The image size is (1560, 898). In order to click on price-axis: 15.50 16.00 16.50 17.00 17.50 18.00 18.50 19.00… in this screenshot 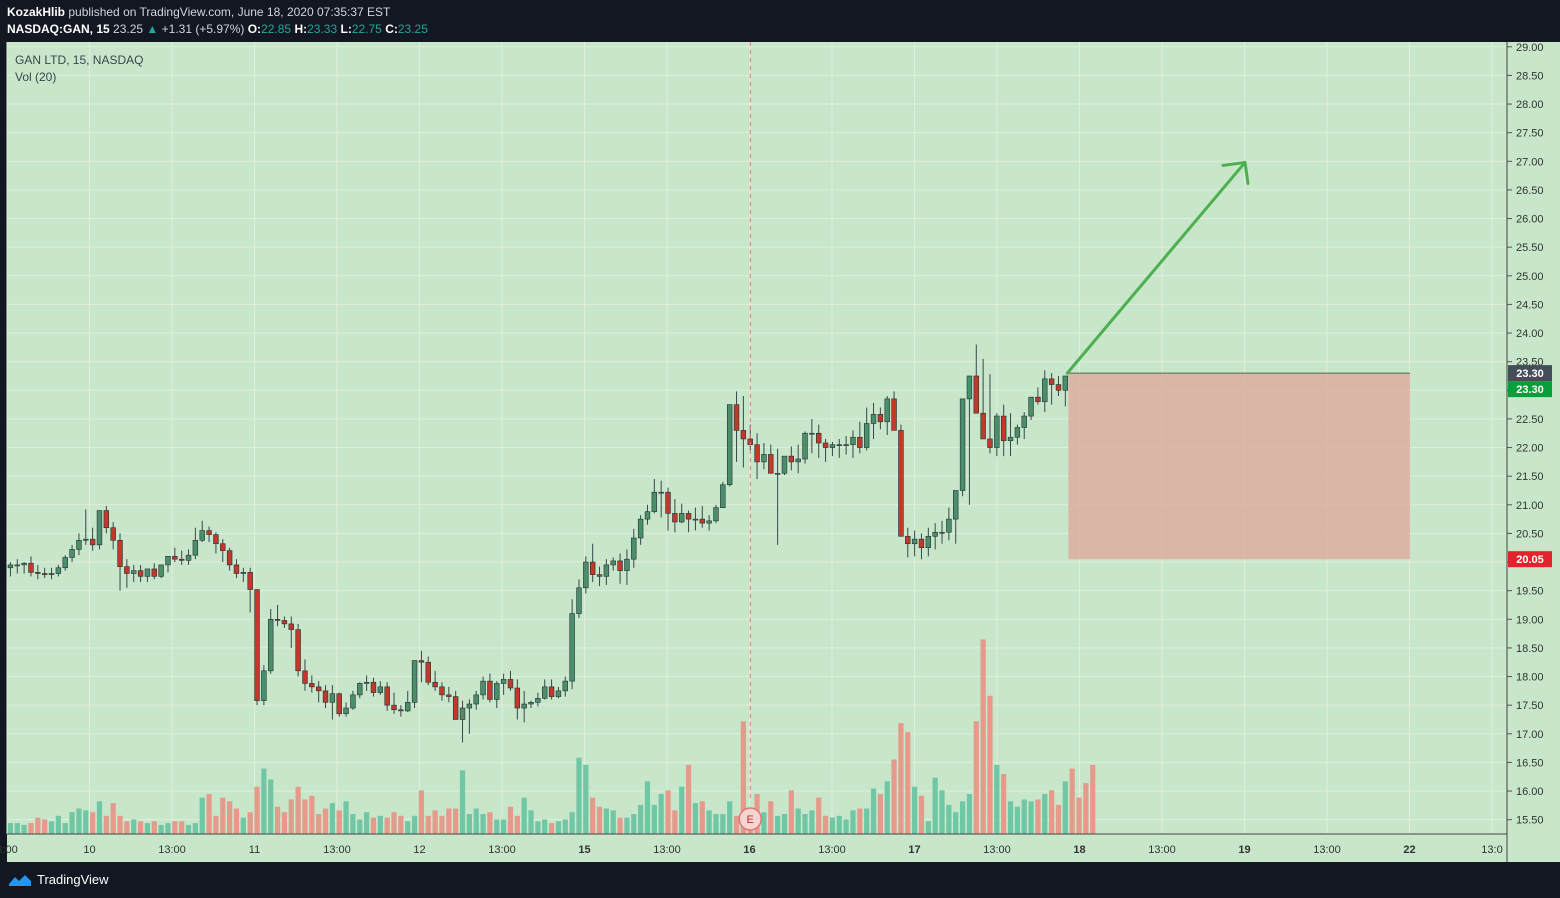, I will do `click(1529, 452)`.